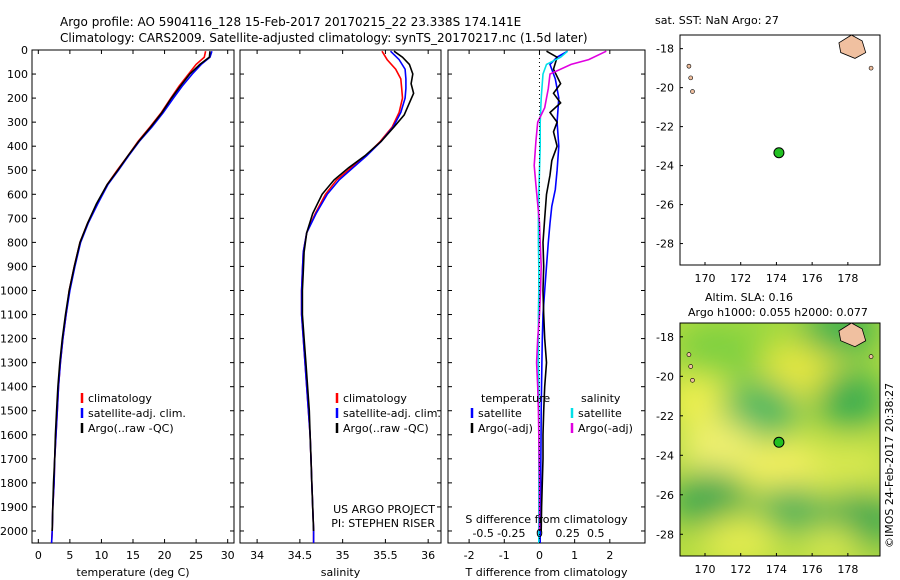  What do you see at coordinates (17, 74) in the screenshot?
I see `y-tick-label: 100` at bounding box center [17, 74].